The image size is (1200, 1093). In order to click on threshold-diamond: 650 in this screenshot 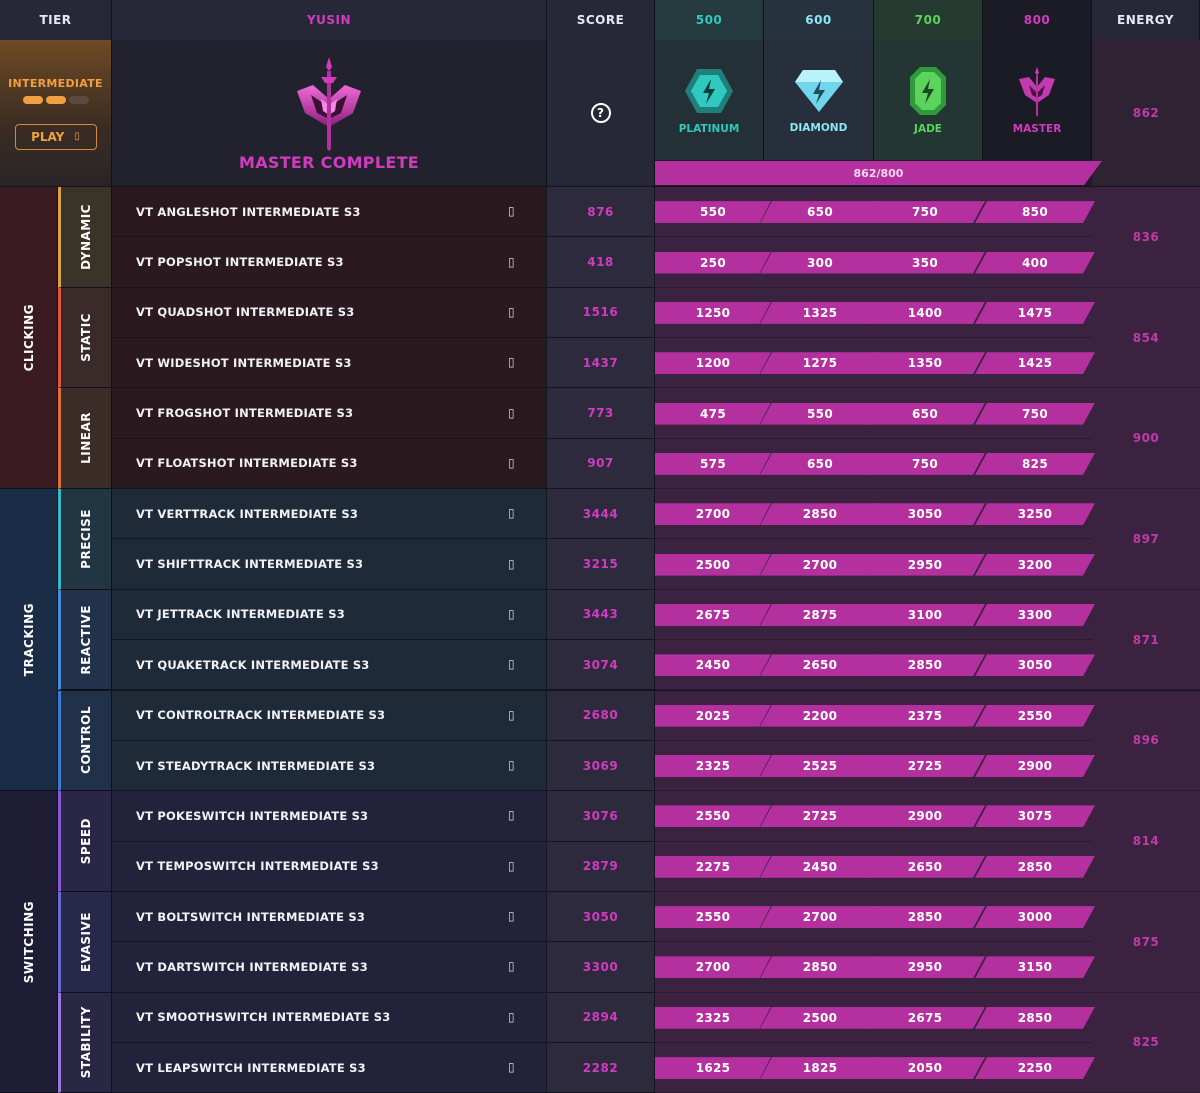, I will do `click(820, 212)`.